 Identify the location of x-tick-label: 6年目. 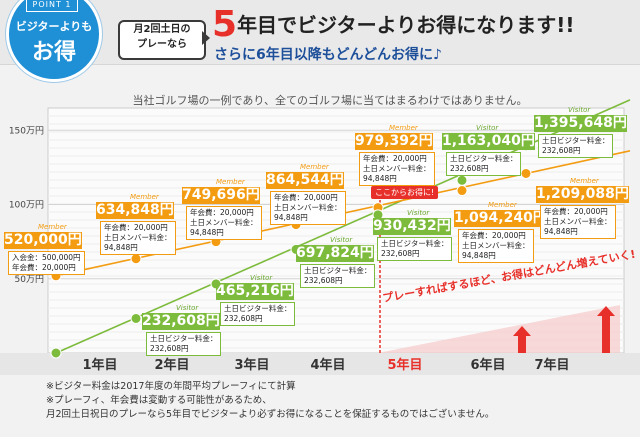
(487, 365).